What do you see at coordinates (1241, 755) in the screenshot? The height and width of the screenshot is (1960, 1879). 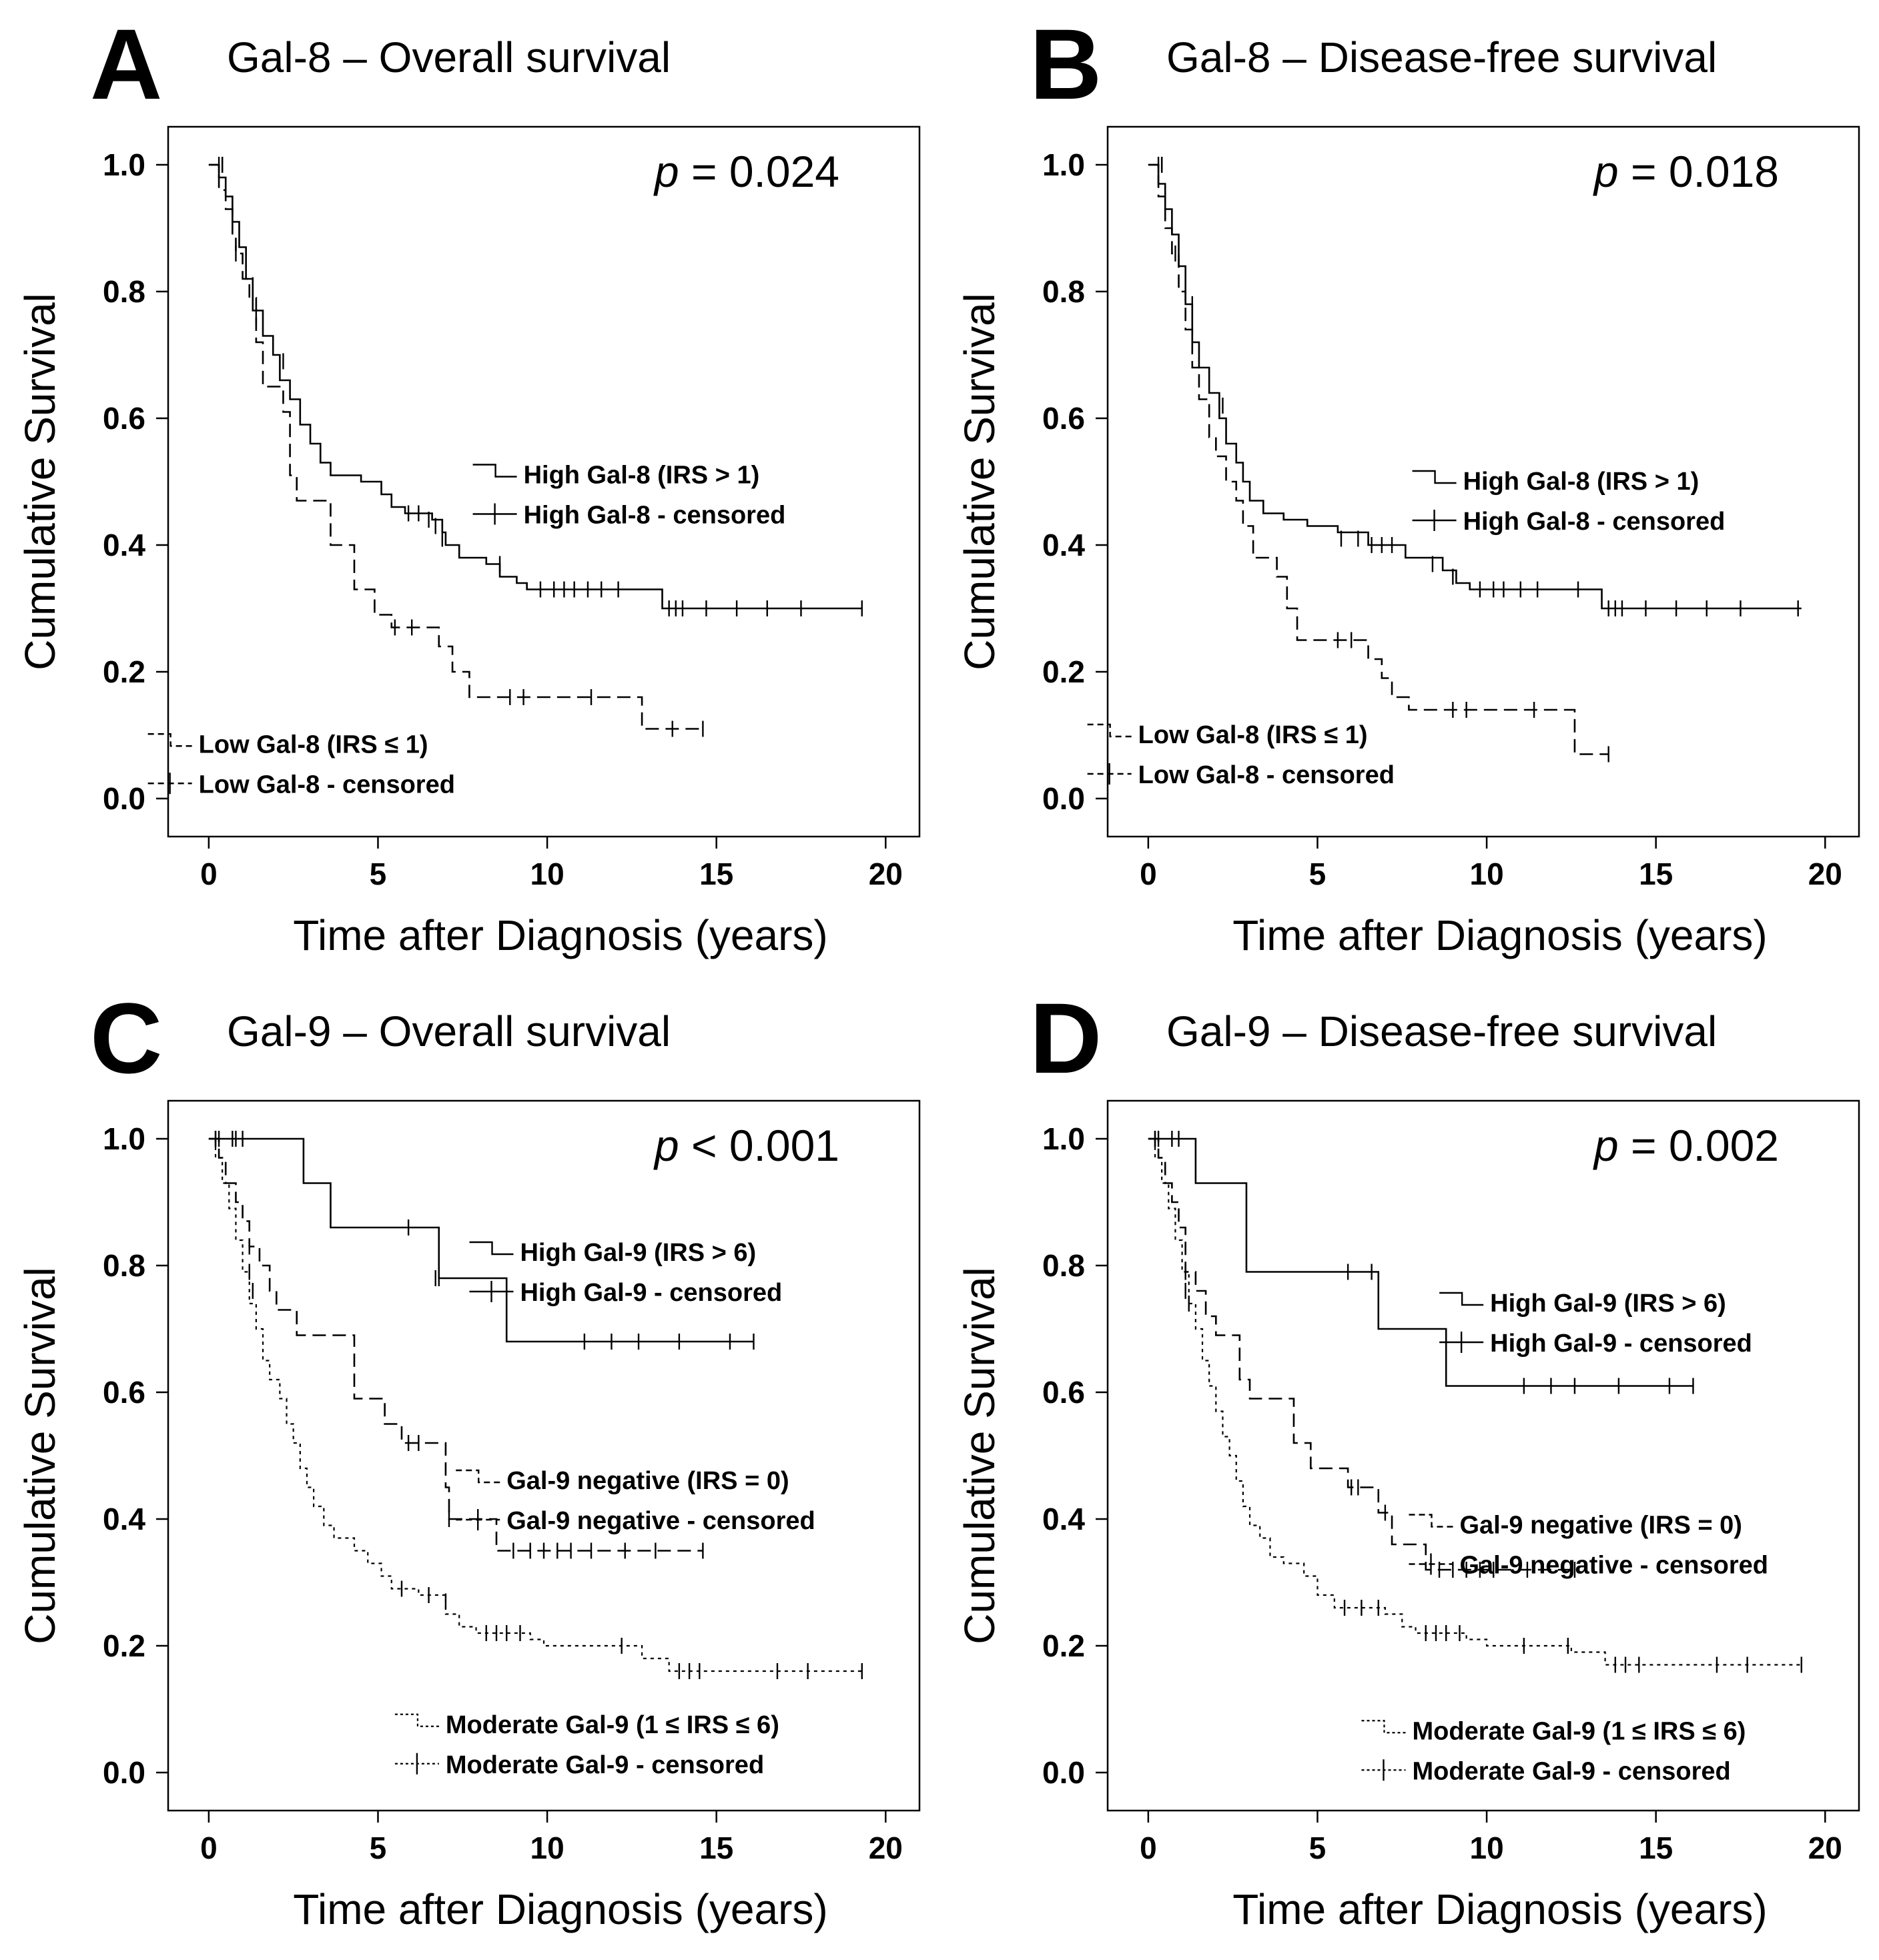 I see `legend-dashed: Low Gal-8 (IRS ≤ 1) Low Gal-8 - censored` at bounding box center [1241, 755].